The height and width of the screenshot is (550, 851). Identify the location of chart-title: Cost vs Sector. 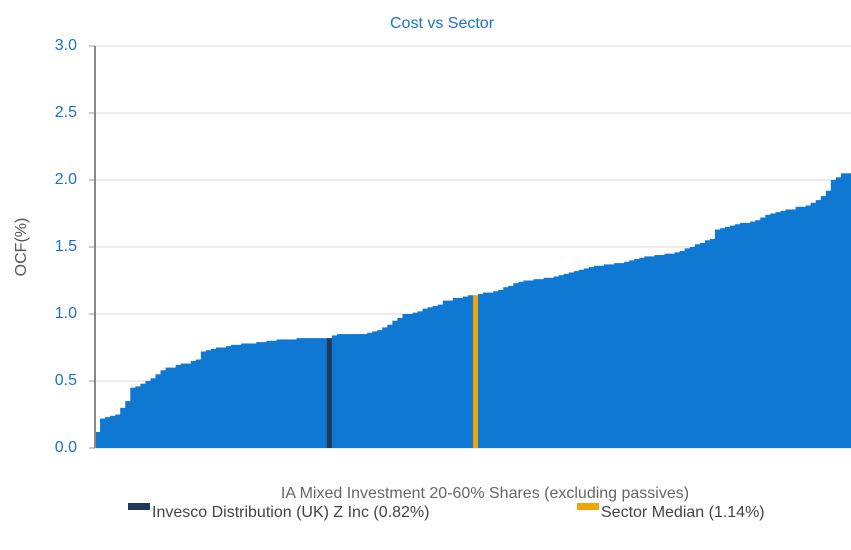
(442, 23).